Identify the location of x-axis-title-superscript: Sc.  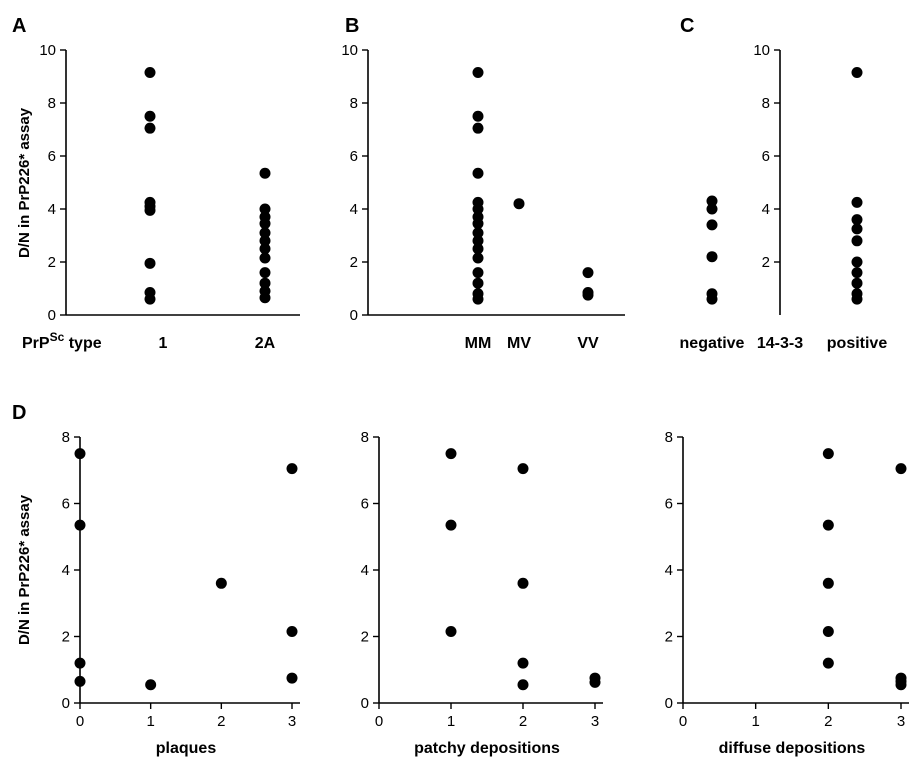
(57, 337).